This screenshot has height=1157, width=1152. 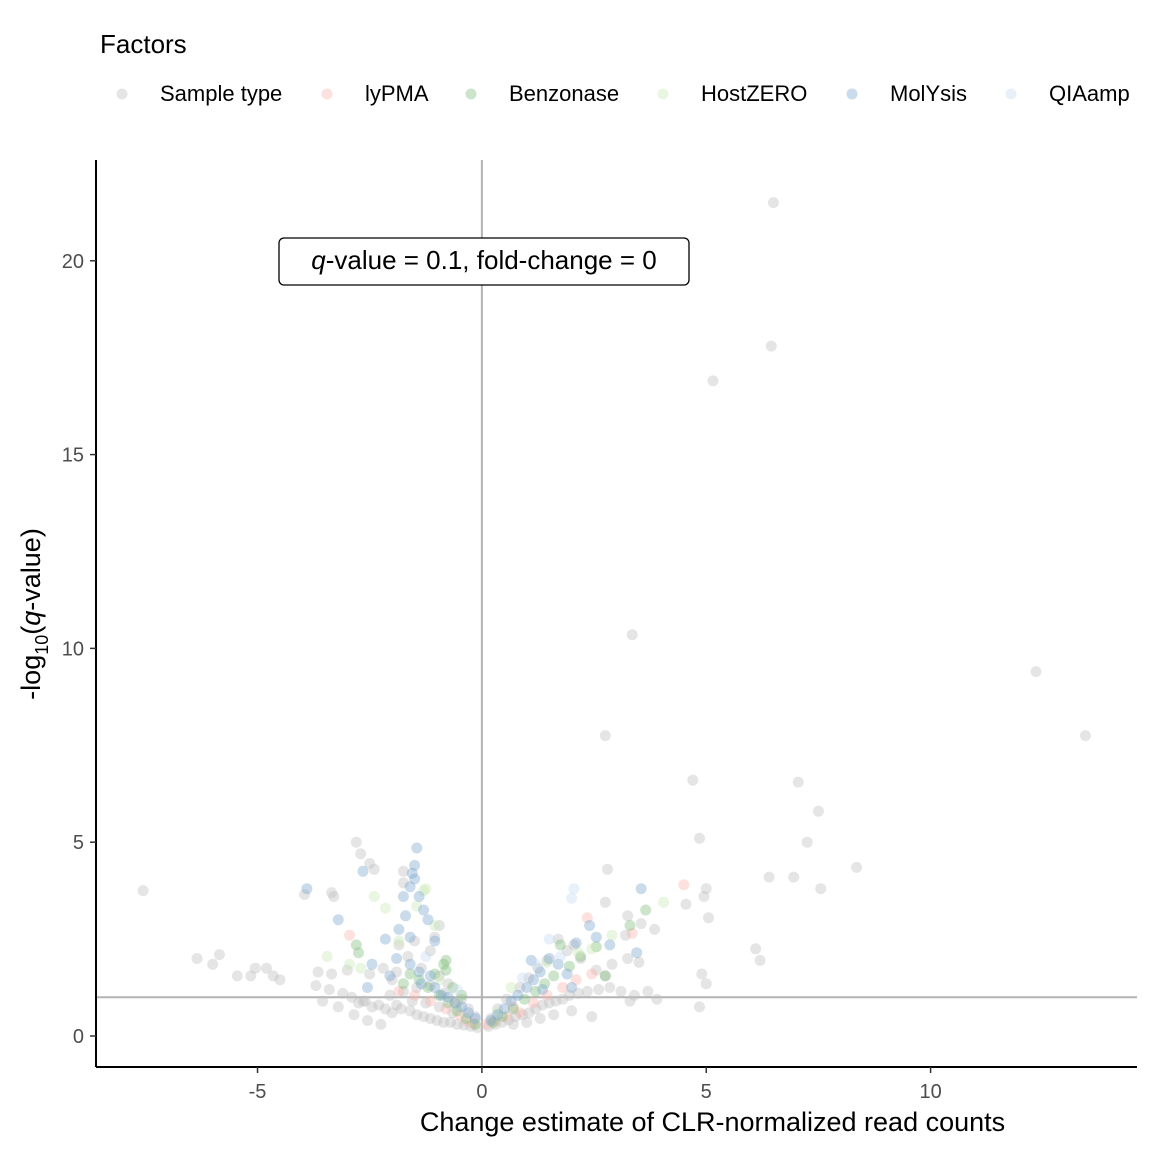 I want to click on x-tick-label: 0, so click(x=481, y=1092).